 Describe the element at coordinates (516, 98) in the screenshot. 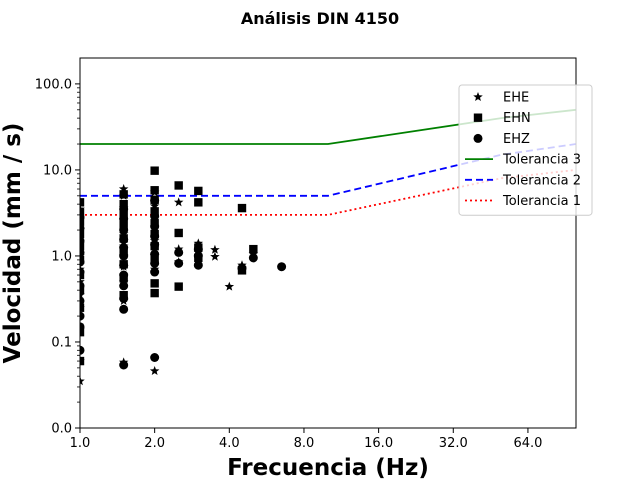

I see `legend-label: EHE` at that location.